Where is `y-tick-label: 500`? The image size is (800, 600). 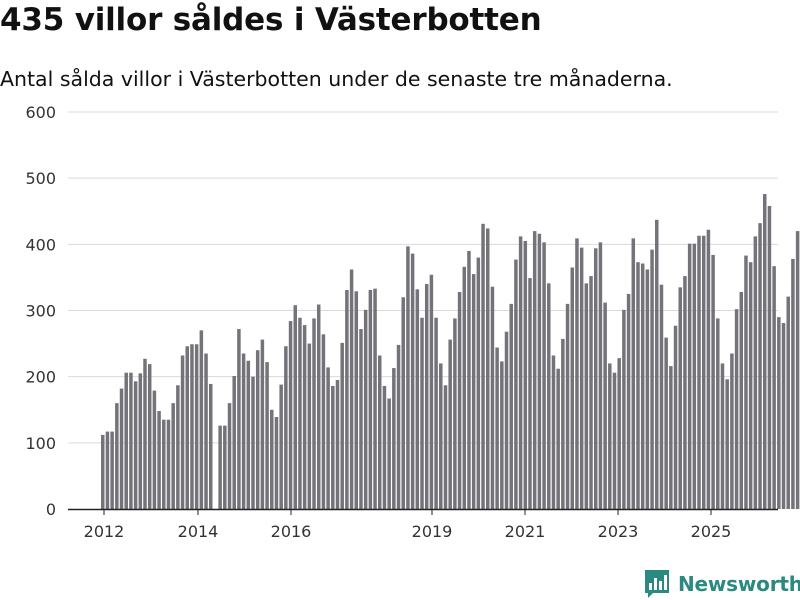
y-tick-label: 500 is located at coordinates (40, 178).